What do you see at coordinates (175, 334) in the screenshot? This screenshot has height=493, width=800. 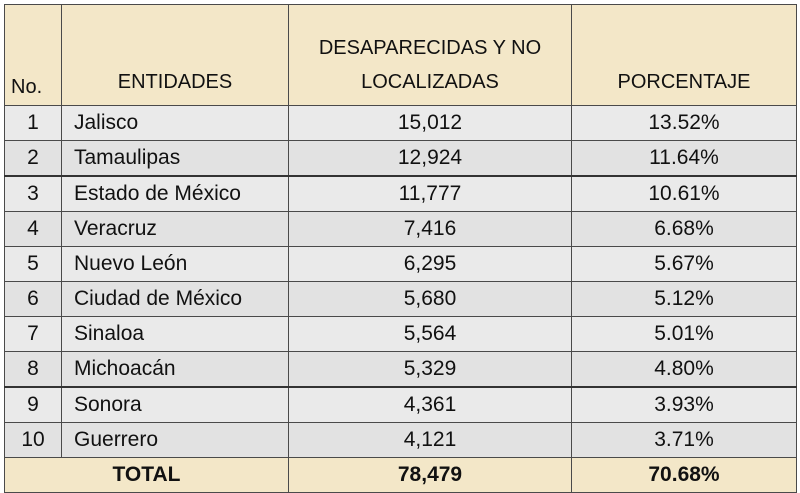 I see `cell-entidad: Sinaloa` at bounding box center [175, 334].